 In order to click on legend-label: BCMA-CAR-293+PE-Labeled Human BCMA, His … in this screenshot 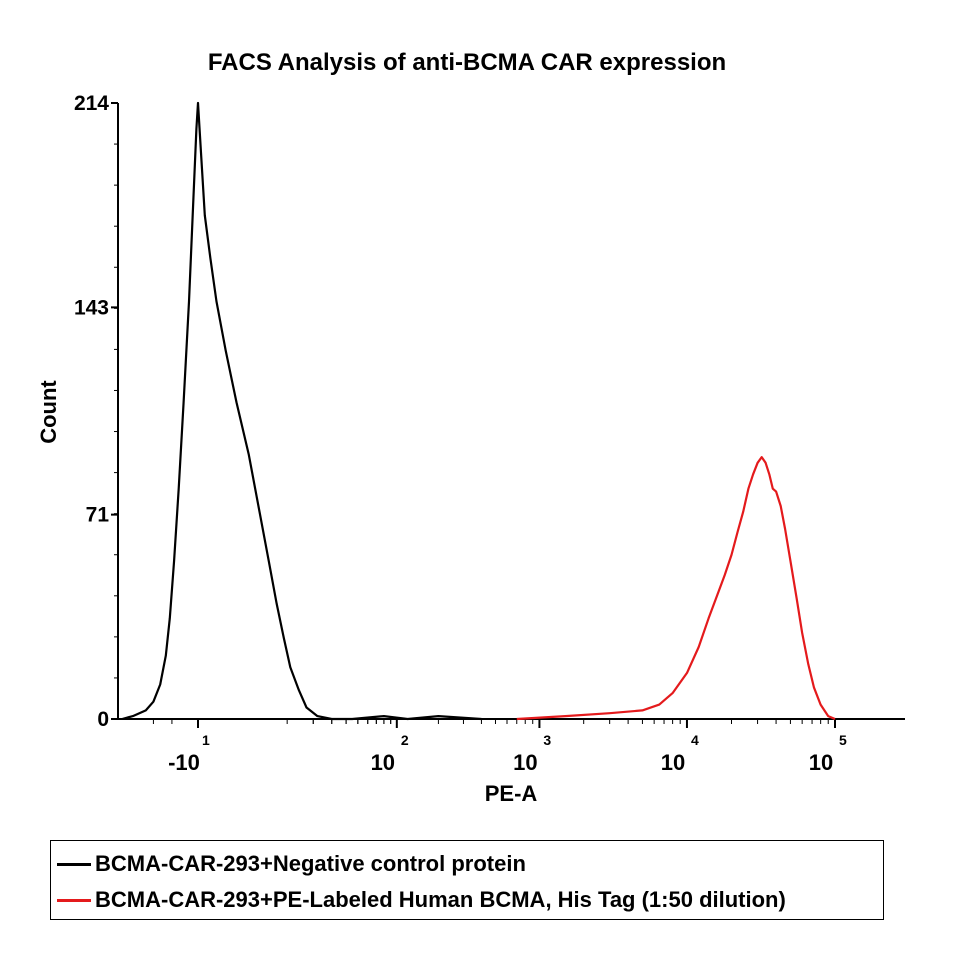, I will do `click(440, 899)`.